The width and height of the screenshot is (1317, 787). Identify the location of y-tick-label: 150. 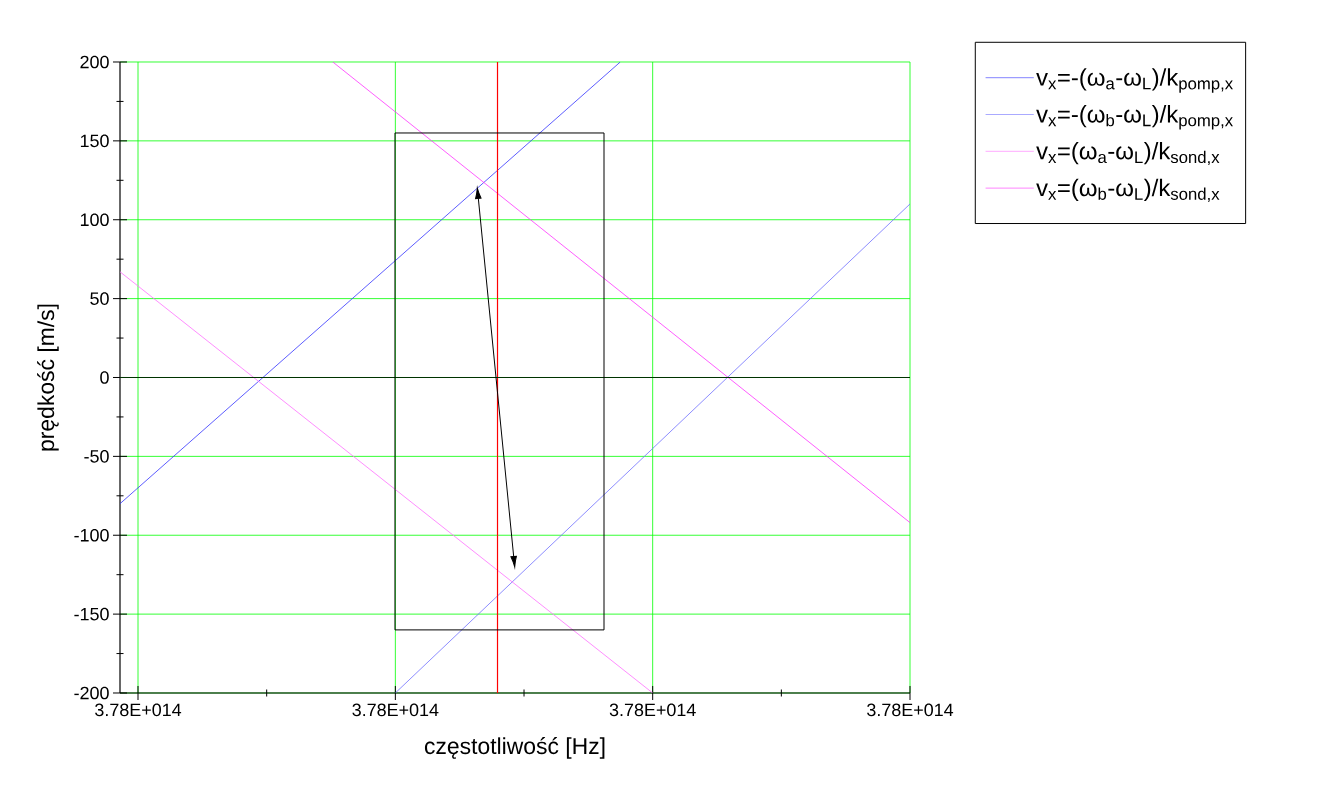
(94, 141).